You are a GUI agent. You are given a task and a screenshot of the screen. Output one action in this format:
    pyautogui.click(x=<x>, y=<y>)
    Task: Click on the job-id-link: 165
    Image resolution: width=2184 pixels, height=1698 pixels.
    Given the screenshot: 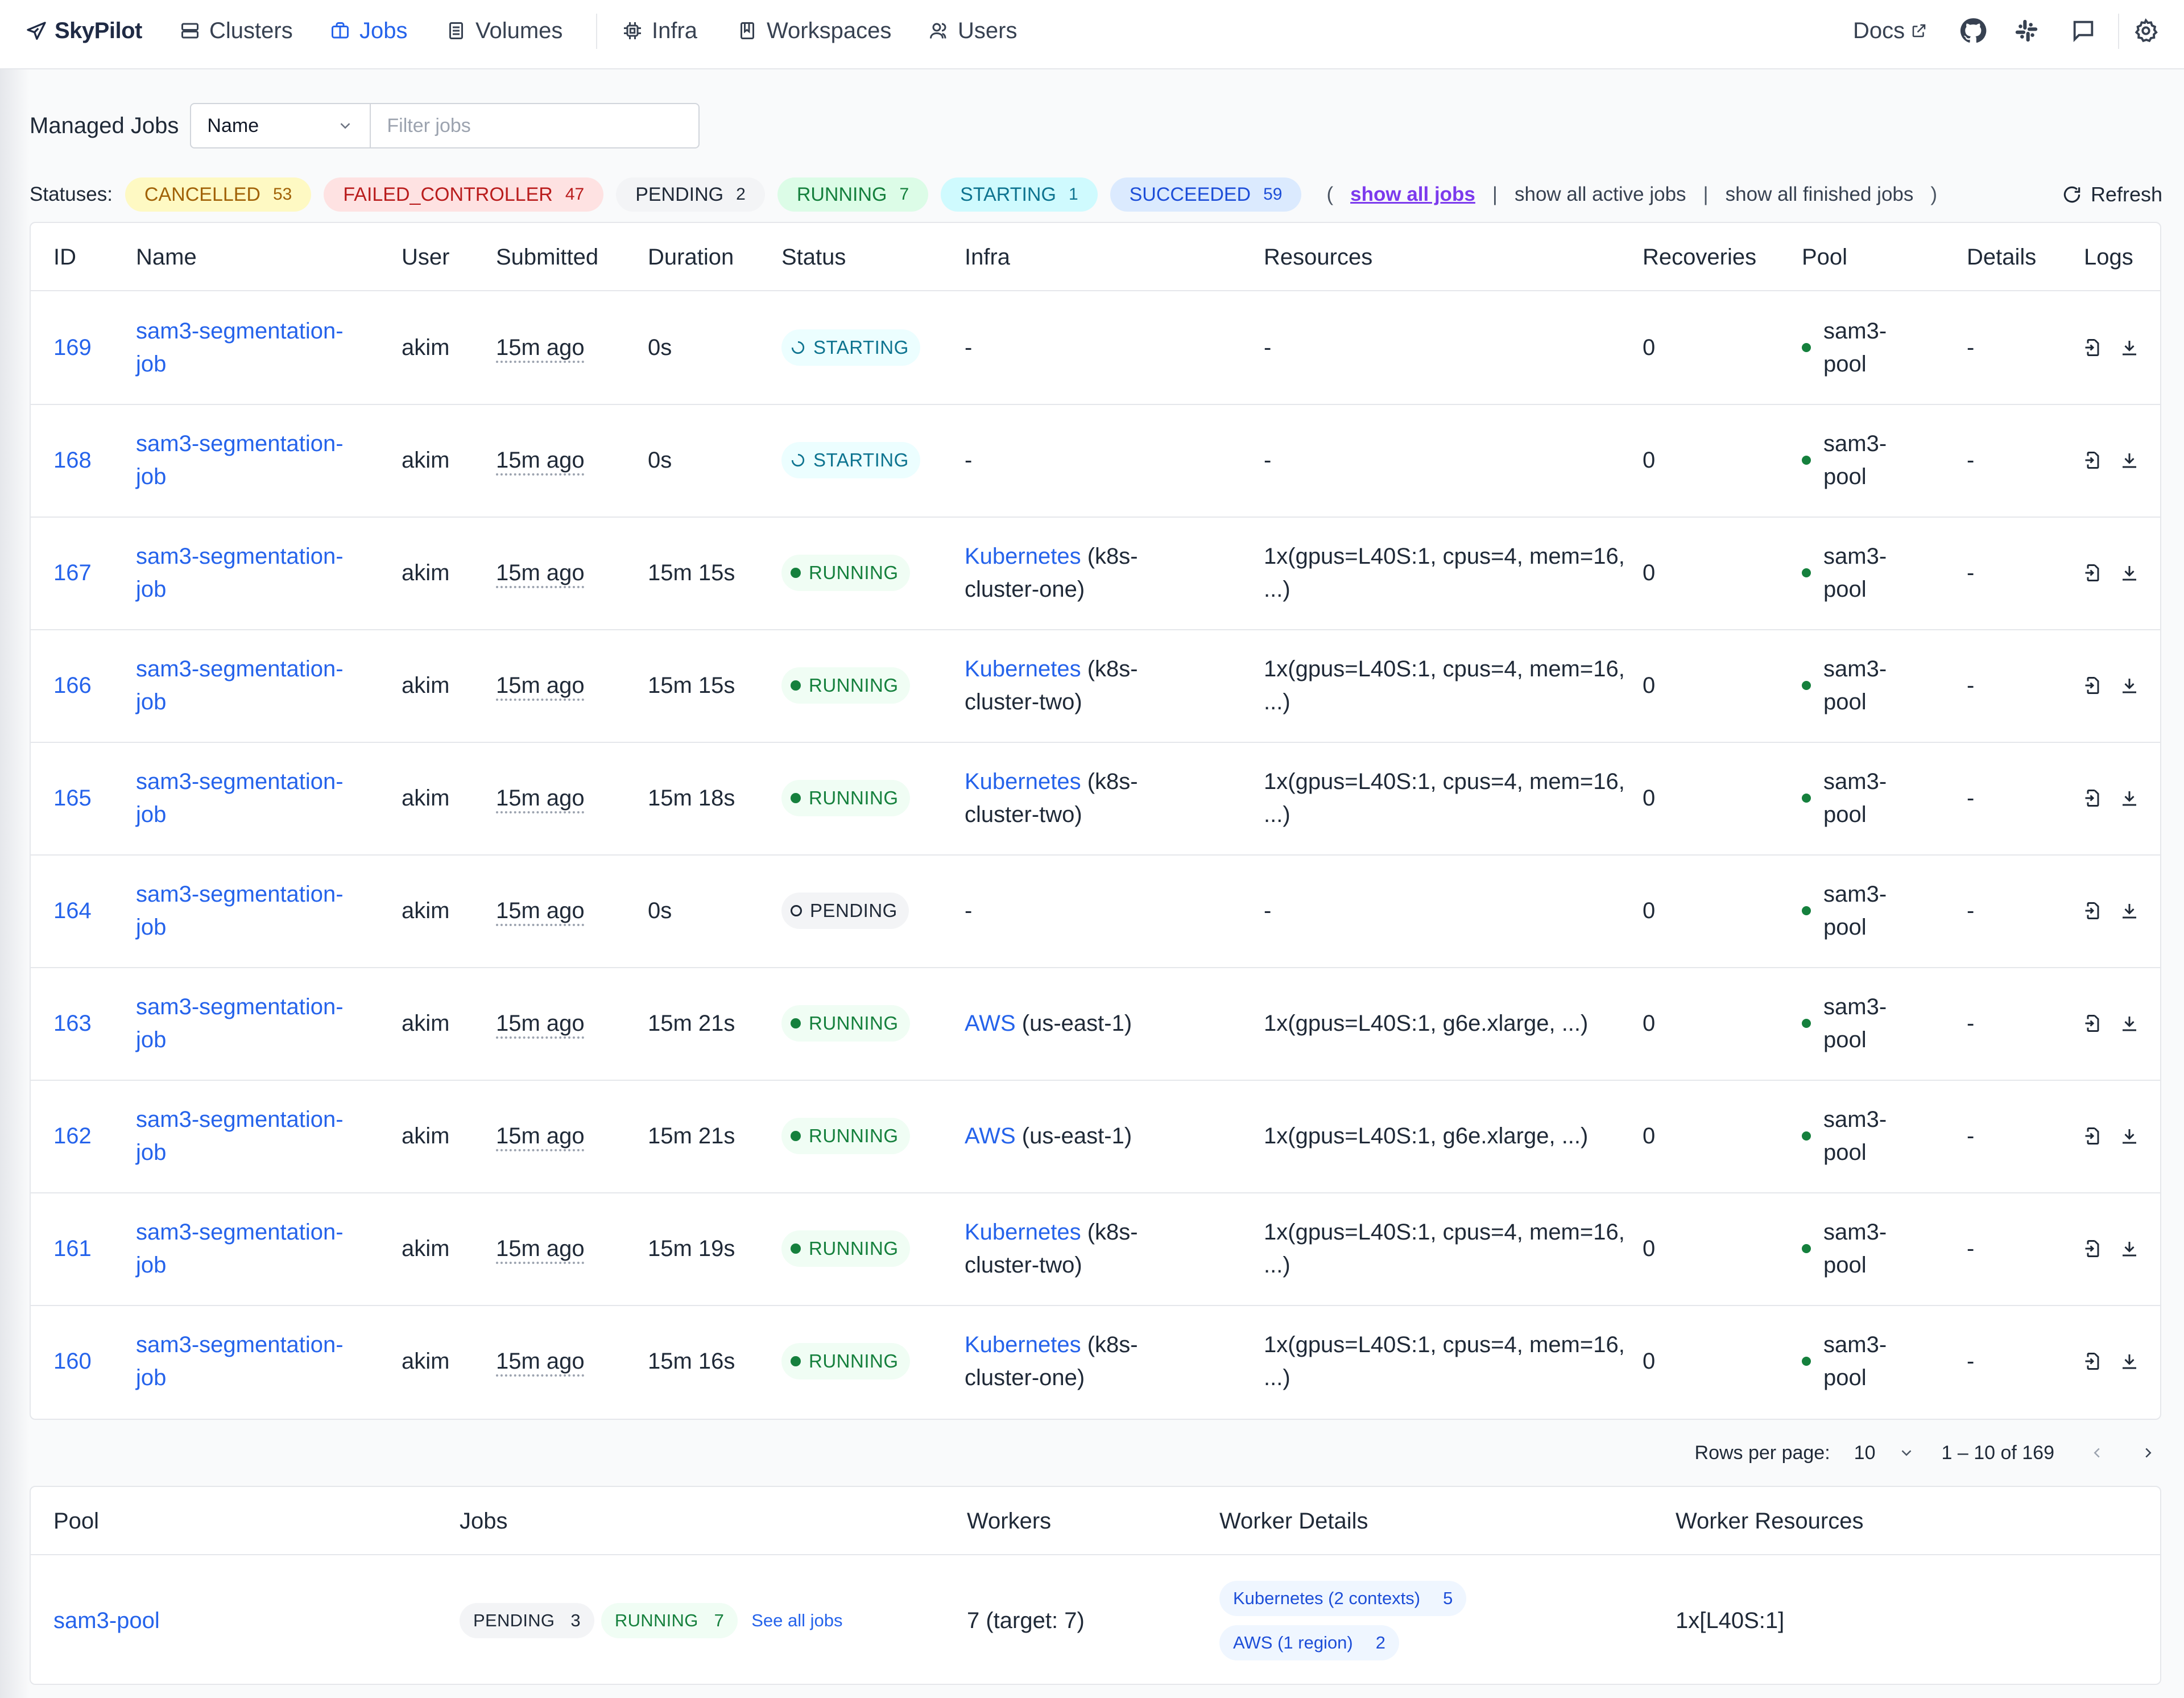 What is the action you would take?
    pyautogui.click(x=72, y=799)
    